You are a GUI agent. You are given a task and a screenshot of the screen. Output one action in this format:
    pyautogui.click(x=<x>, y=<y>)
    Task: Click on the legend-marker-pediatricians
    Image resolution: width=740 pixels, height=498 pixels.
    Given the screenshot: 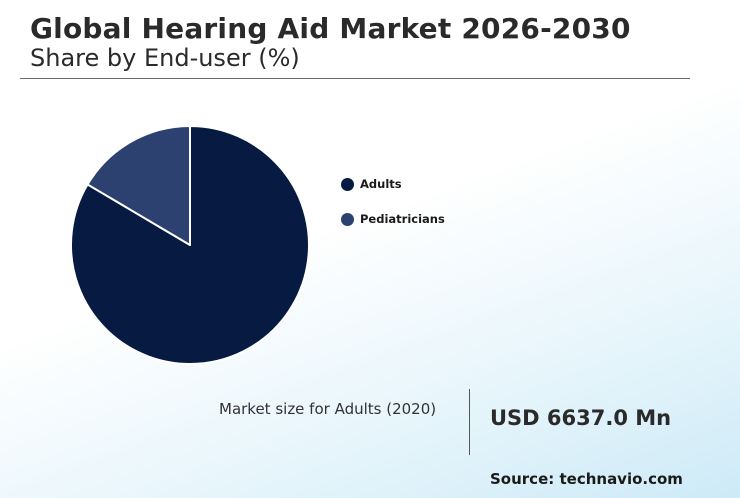 What is the action you would take?
    pyautogui.click(x=347, y=219)
    